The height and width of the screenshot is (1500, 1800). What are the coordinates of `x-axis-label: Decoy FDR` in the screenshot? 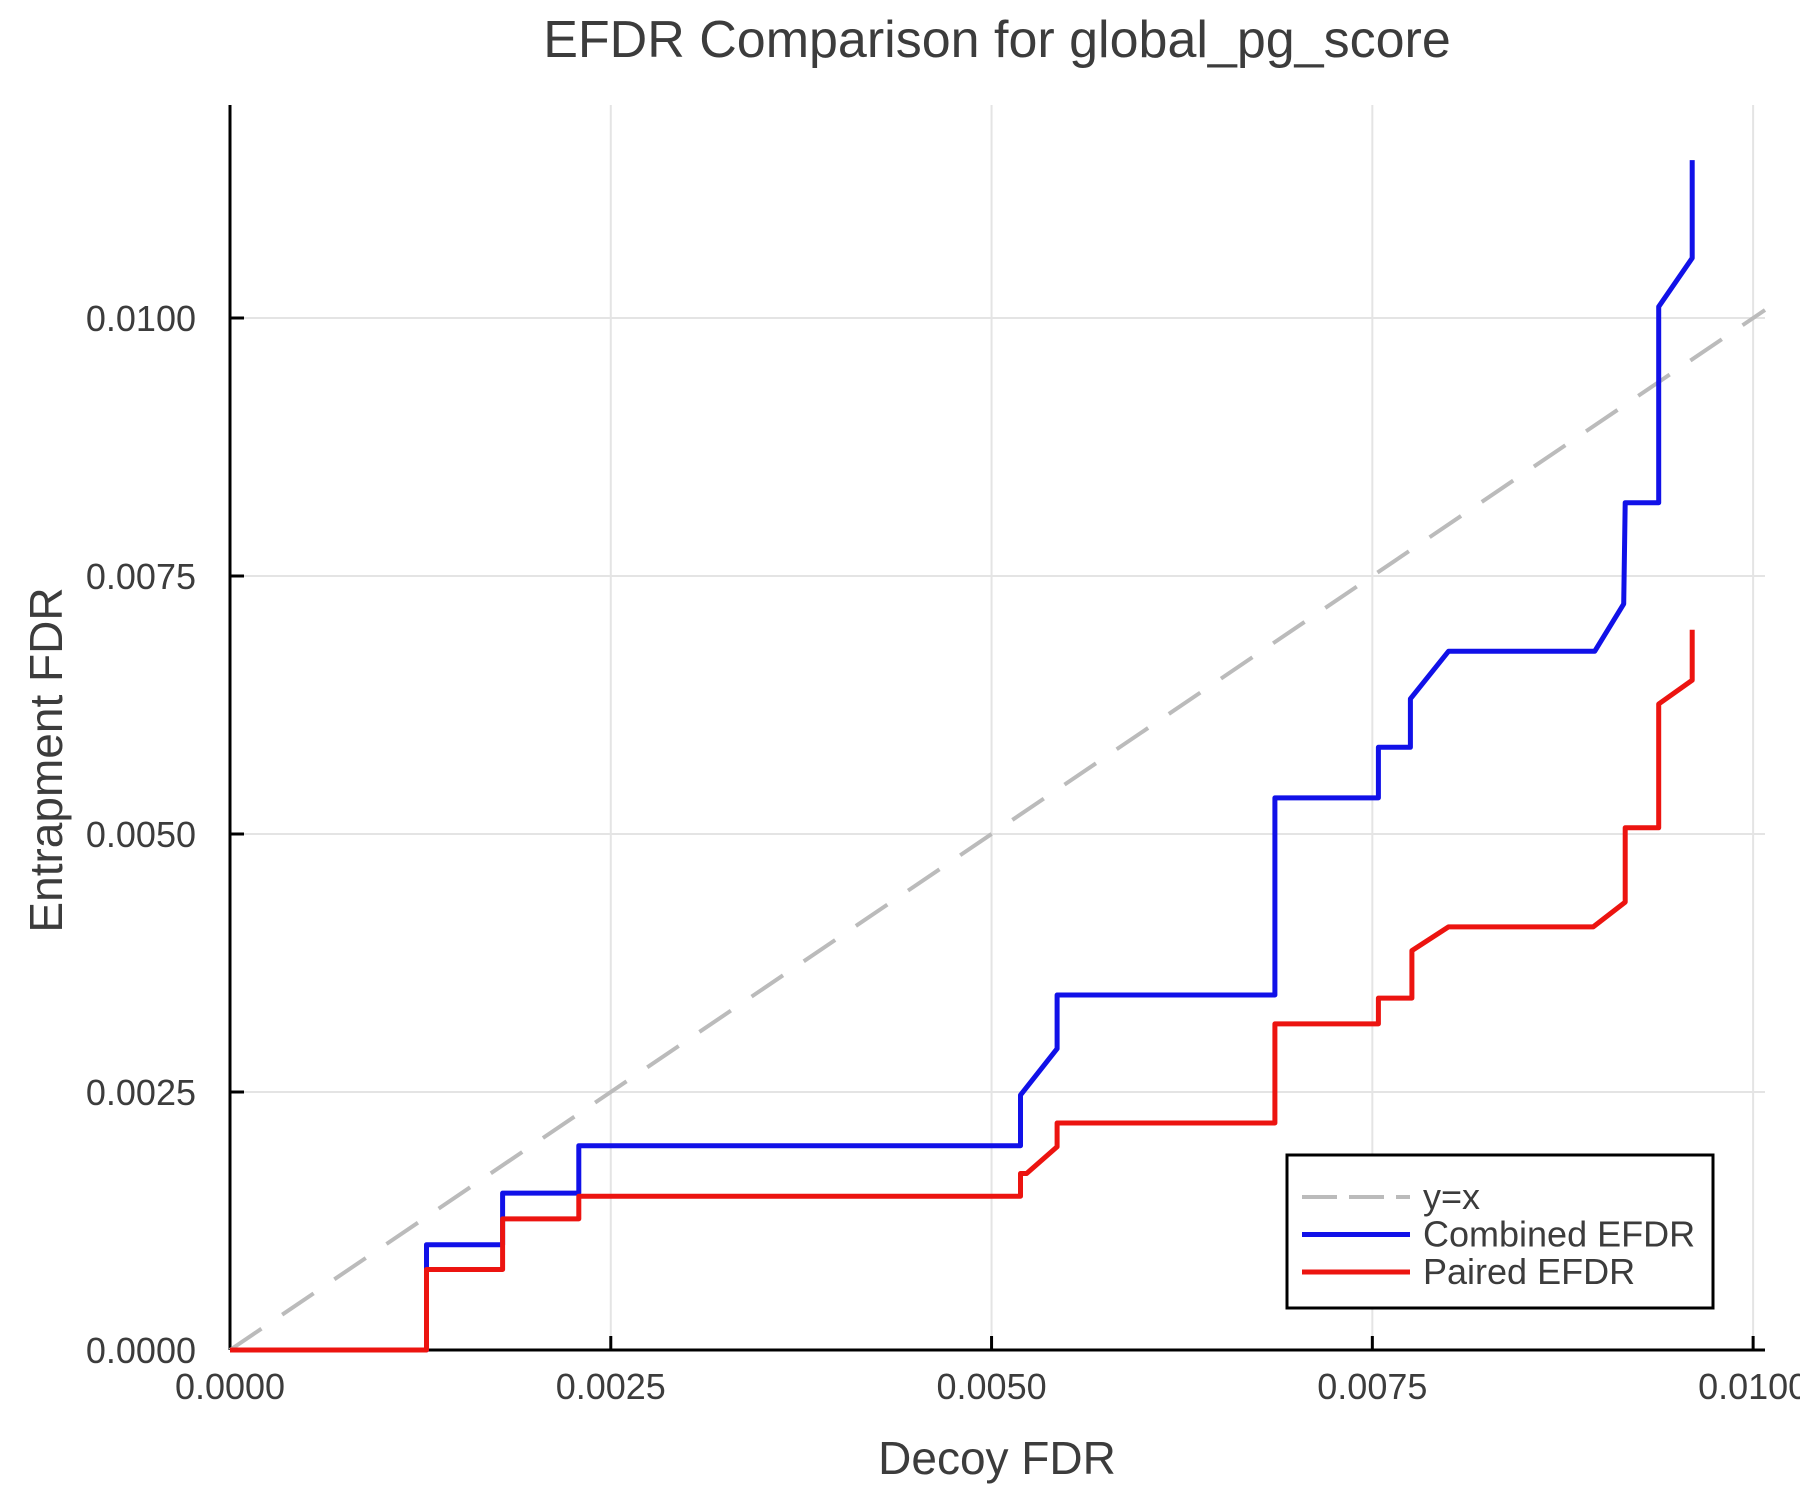 It's located at (997, 1458).